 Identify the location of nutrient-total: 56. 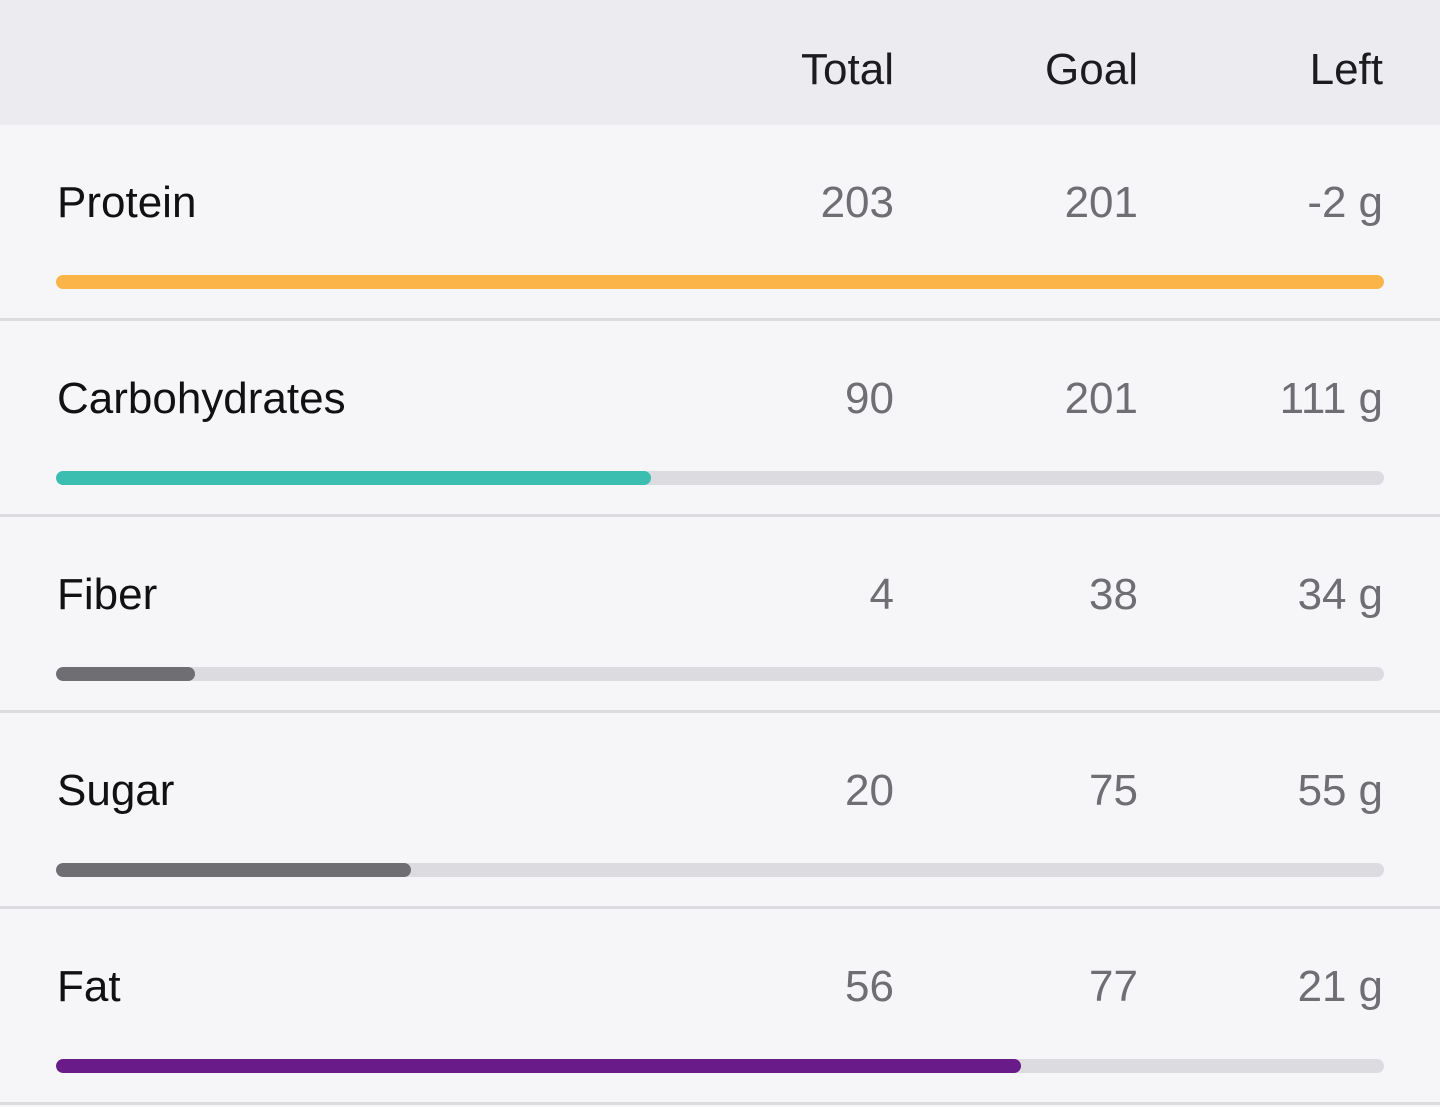
(869, 986).